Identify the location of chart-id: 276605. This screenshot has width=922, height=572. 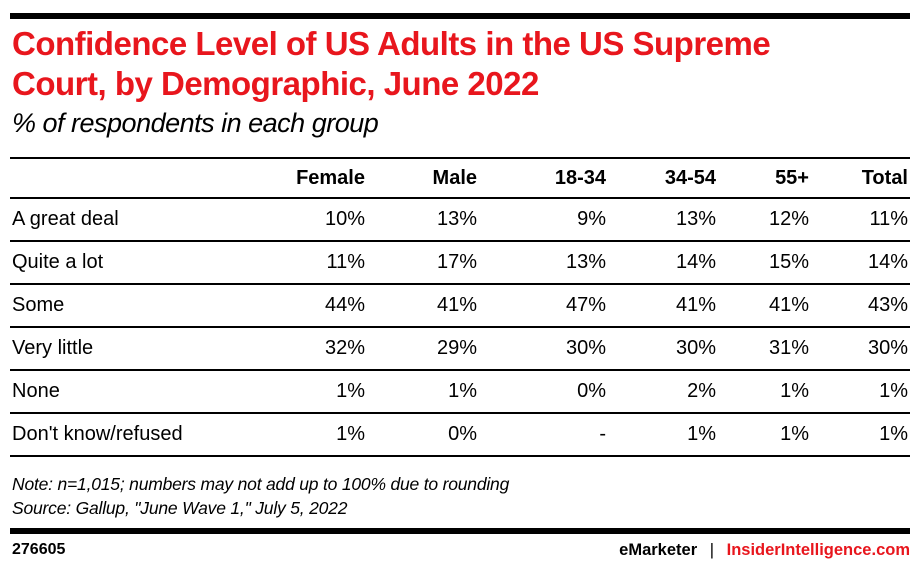
(39, 549).